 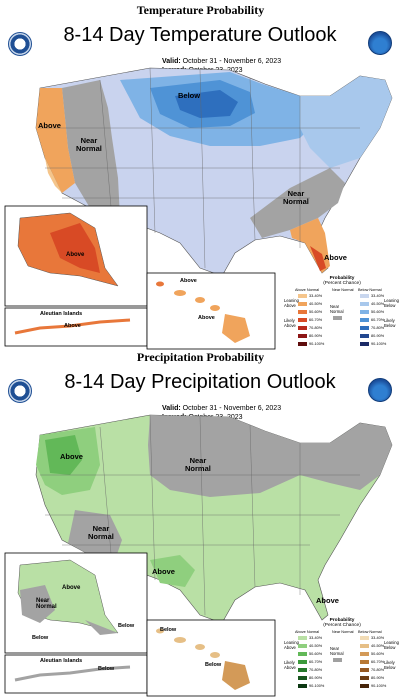 I want to click on legend-leaning-below: Leaning Below, so click(x=391, y=303).